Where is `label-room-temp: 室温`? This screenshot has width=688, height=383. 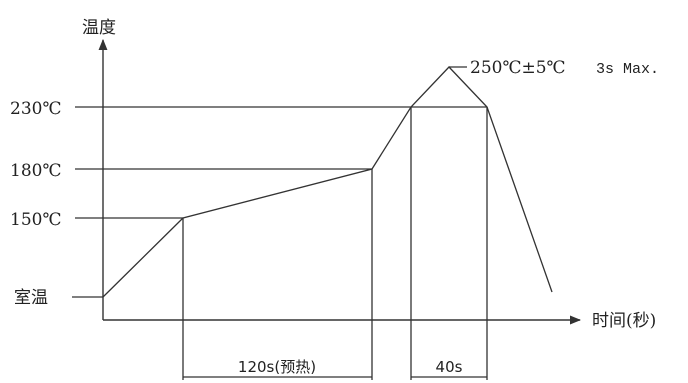
label-room-temp: 室温 is located at coordinates (31, 298).